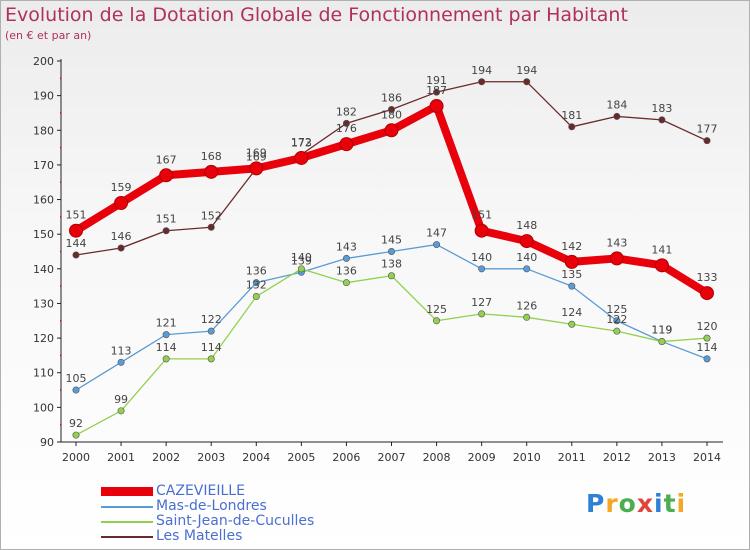 Image resolution: width=750 pixels, height=550 pixels. Describe the element at coordinates (481, 215) in the screenshot. I see `data-label-cazevieille: 151` at that location.